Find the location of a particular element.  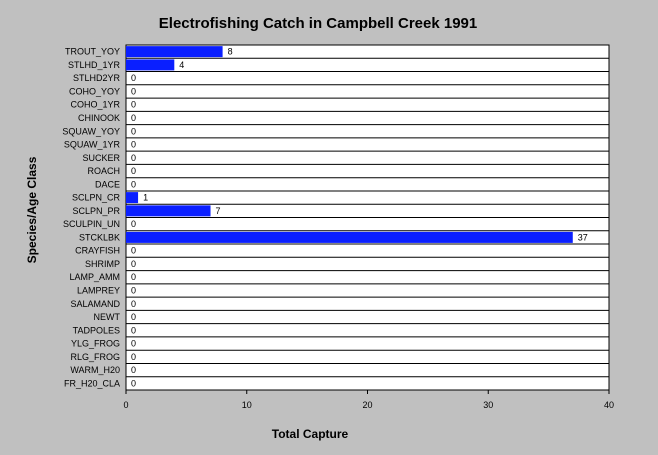

category-label: SQUAW_YOY is located at coordinates (91, 131).